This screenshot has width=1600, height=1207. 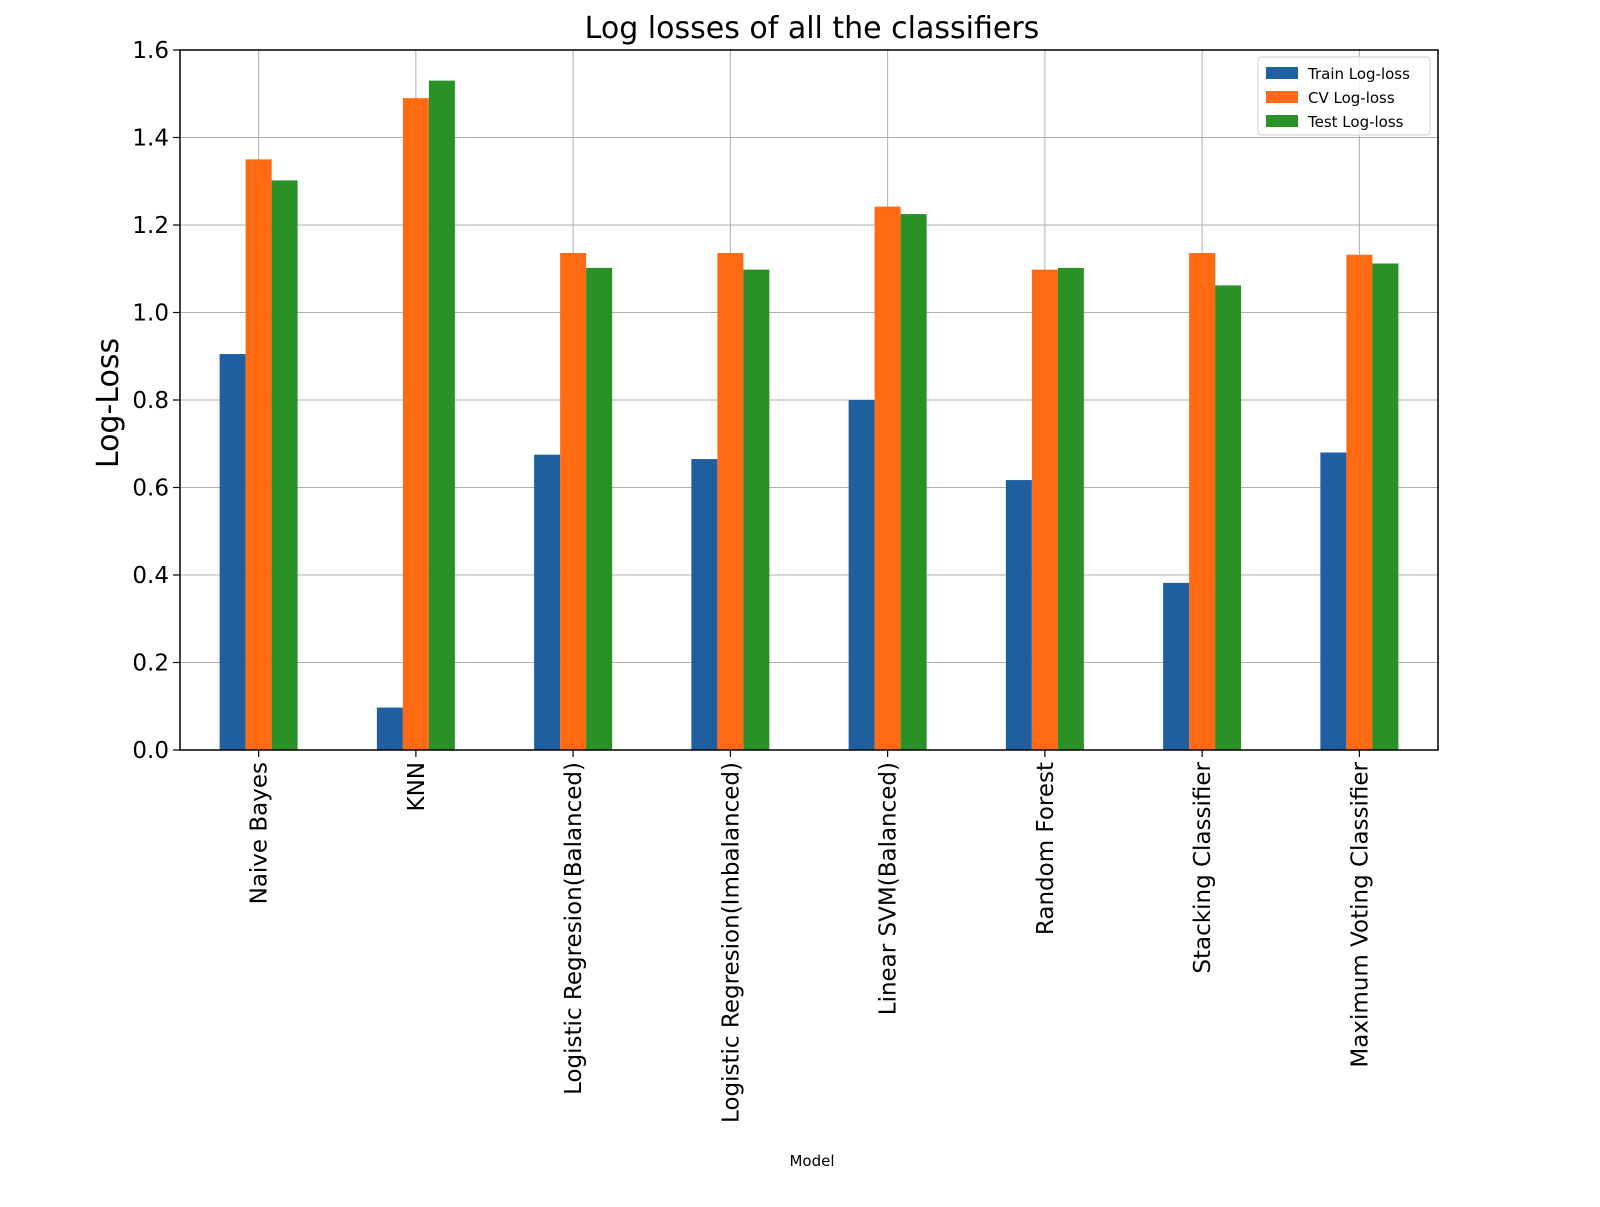 What do you see at coordinates (150, 751) in the screenshot?
I see `y-tick-label: 0.0` at bounding box center [150, 751].